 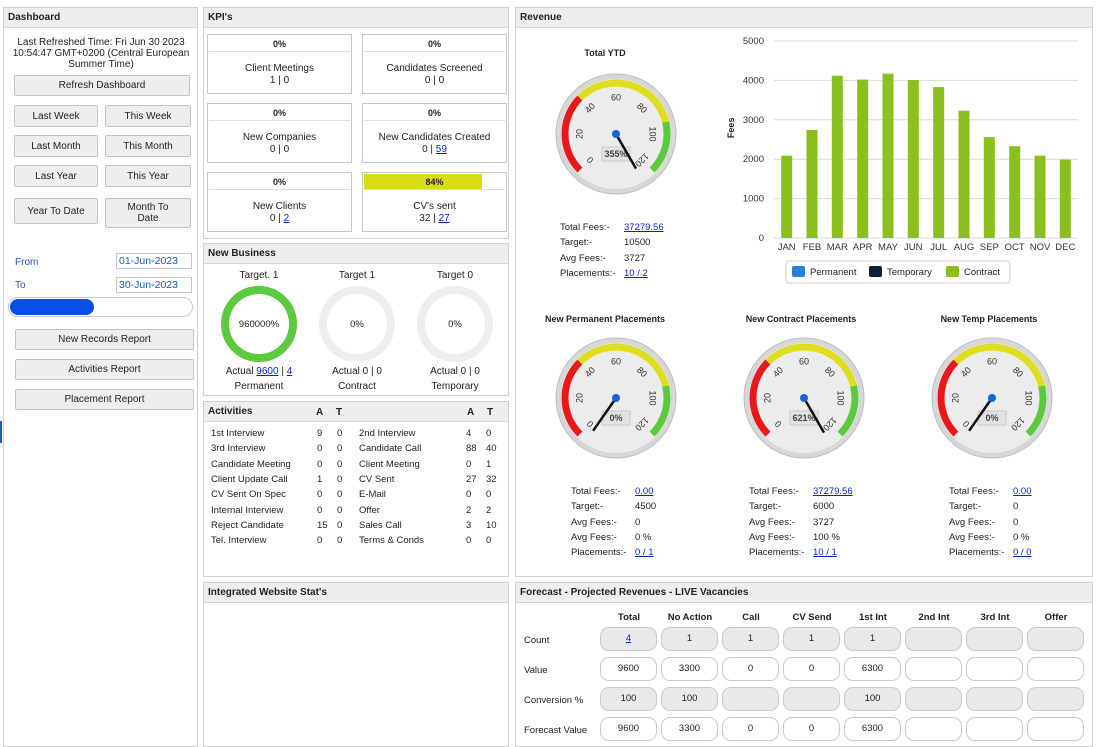 What do you see at coordinates (441, 149) in the screenshot?
I see `kpi-value-2: 59` at bounding box center [441, 149].